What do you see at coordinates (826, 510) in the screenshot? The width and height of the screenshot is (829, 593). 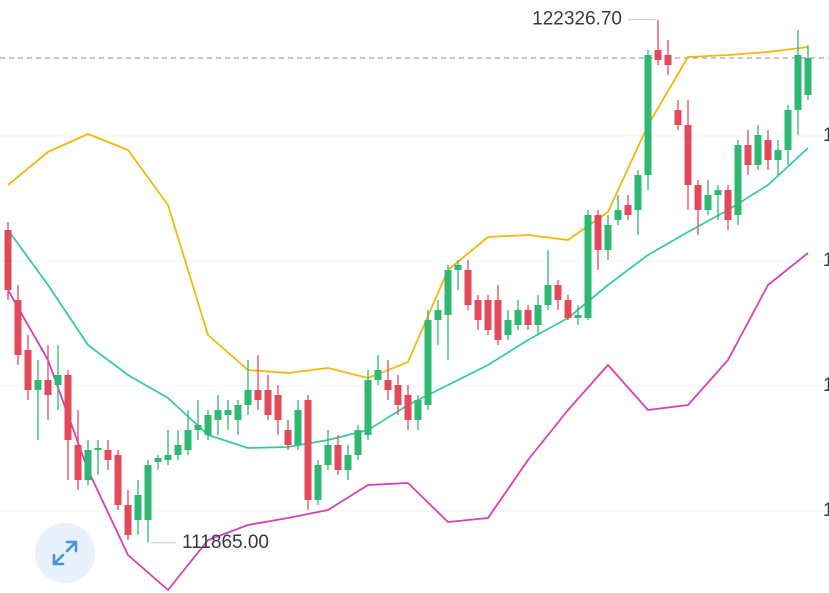 I see `y-tick-label: 112500` at bounding box center [826, 510].